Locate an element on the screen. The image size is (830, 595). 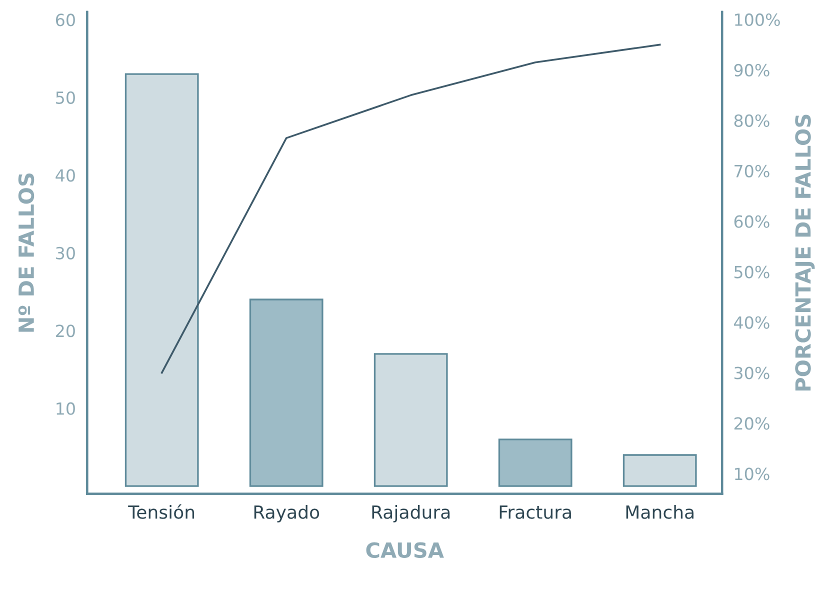
y-tick-label: 30 is located at coordinates (65, 253).